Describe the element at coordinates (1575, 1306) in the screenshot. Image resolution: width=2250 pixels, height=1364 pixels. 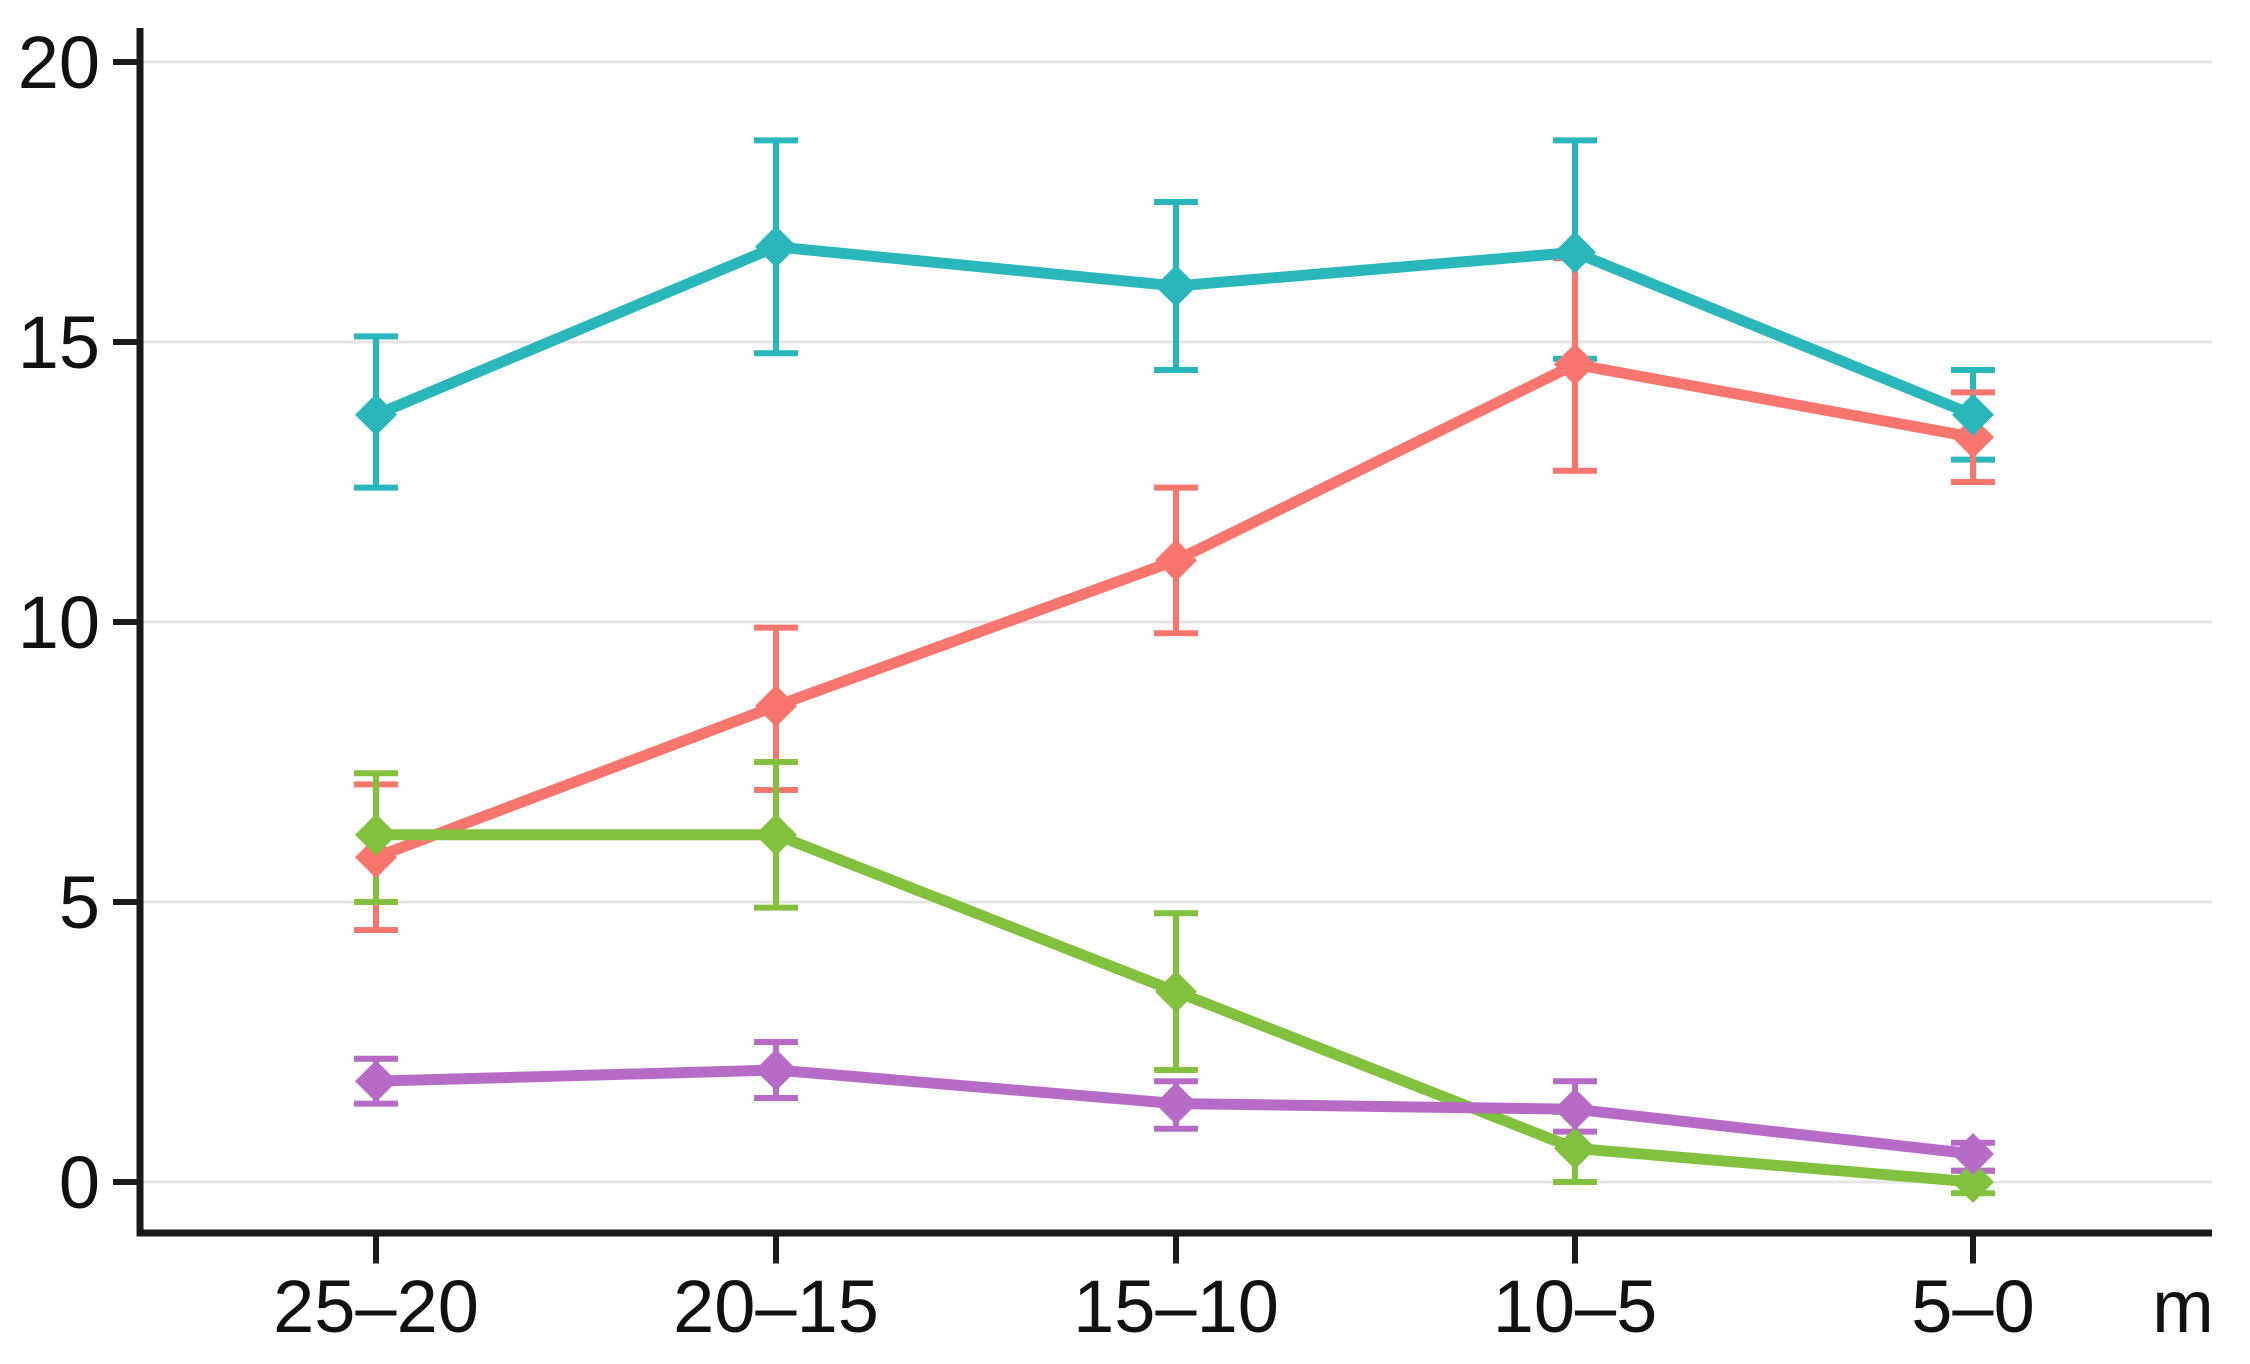
I see `x-tick-label: 10–5` at that location.